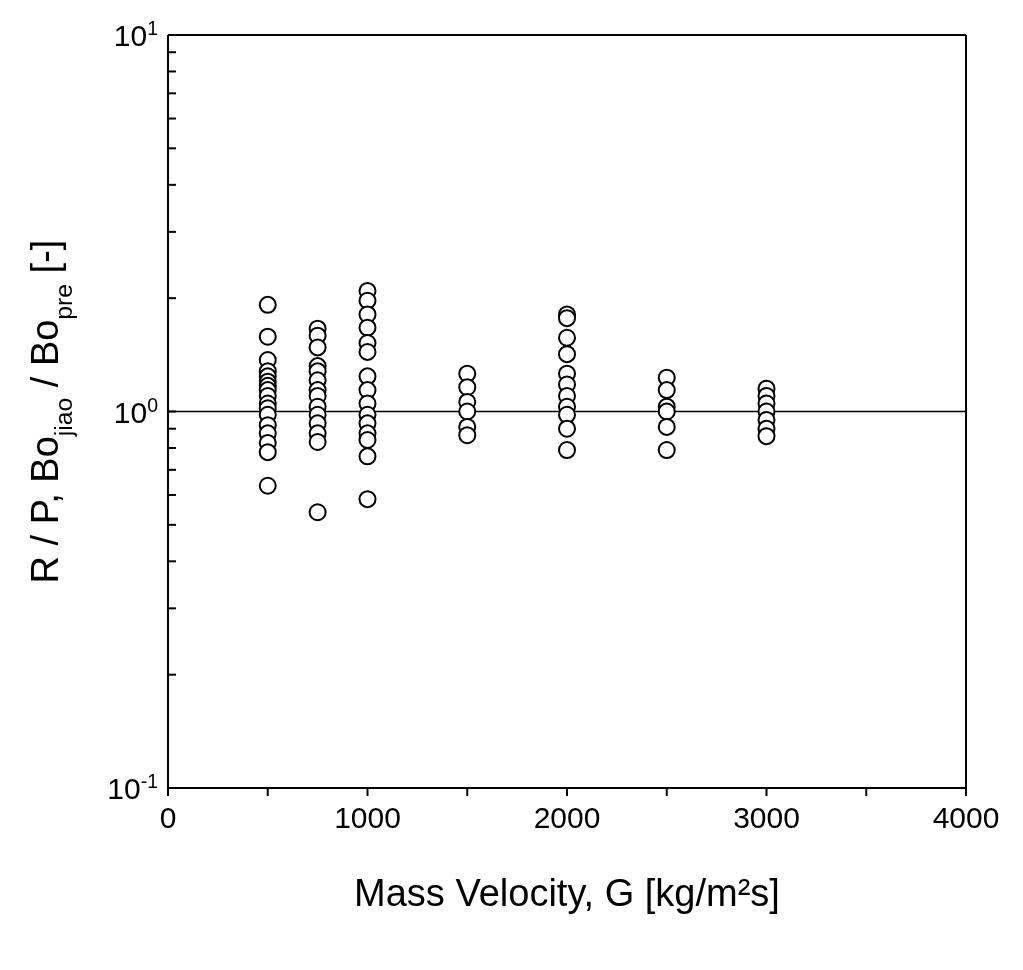  I want to click on x-tick-label: 0, so click(168, 817).